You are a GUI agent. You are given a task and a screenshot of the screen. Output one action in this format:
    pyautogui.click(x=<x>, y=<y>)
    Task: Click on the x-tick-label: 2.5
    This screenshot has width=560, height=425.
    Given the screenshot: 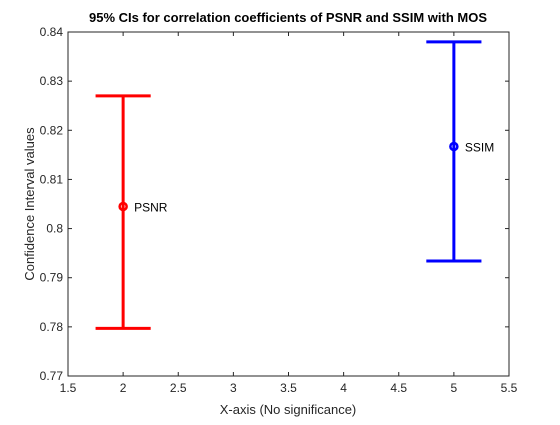 What is the action you would take?
    pyautogui.click(x=178, y=388)
    